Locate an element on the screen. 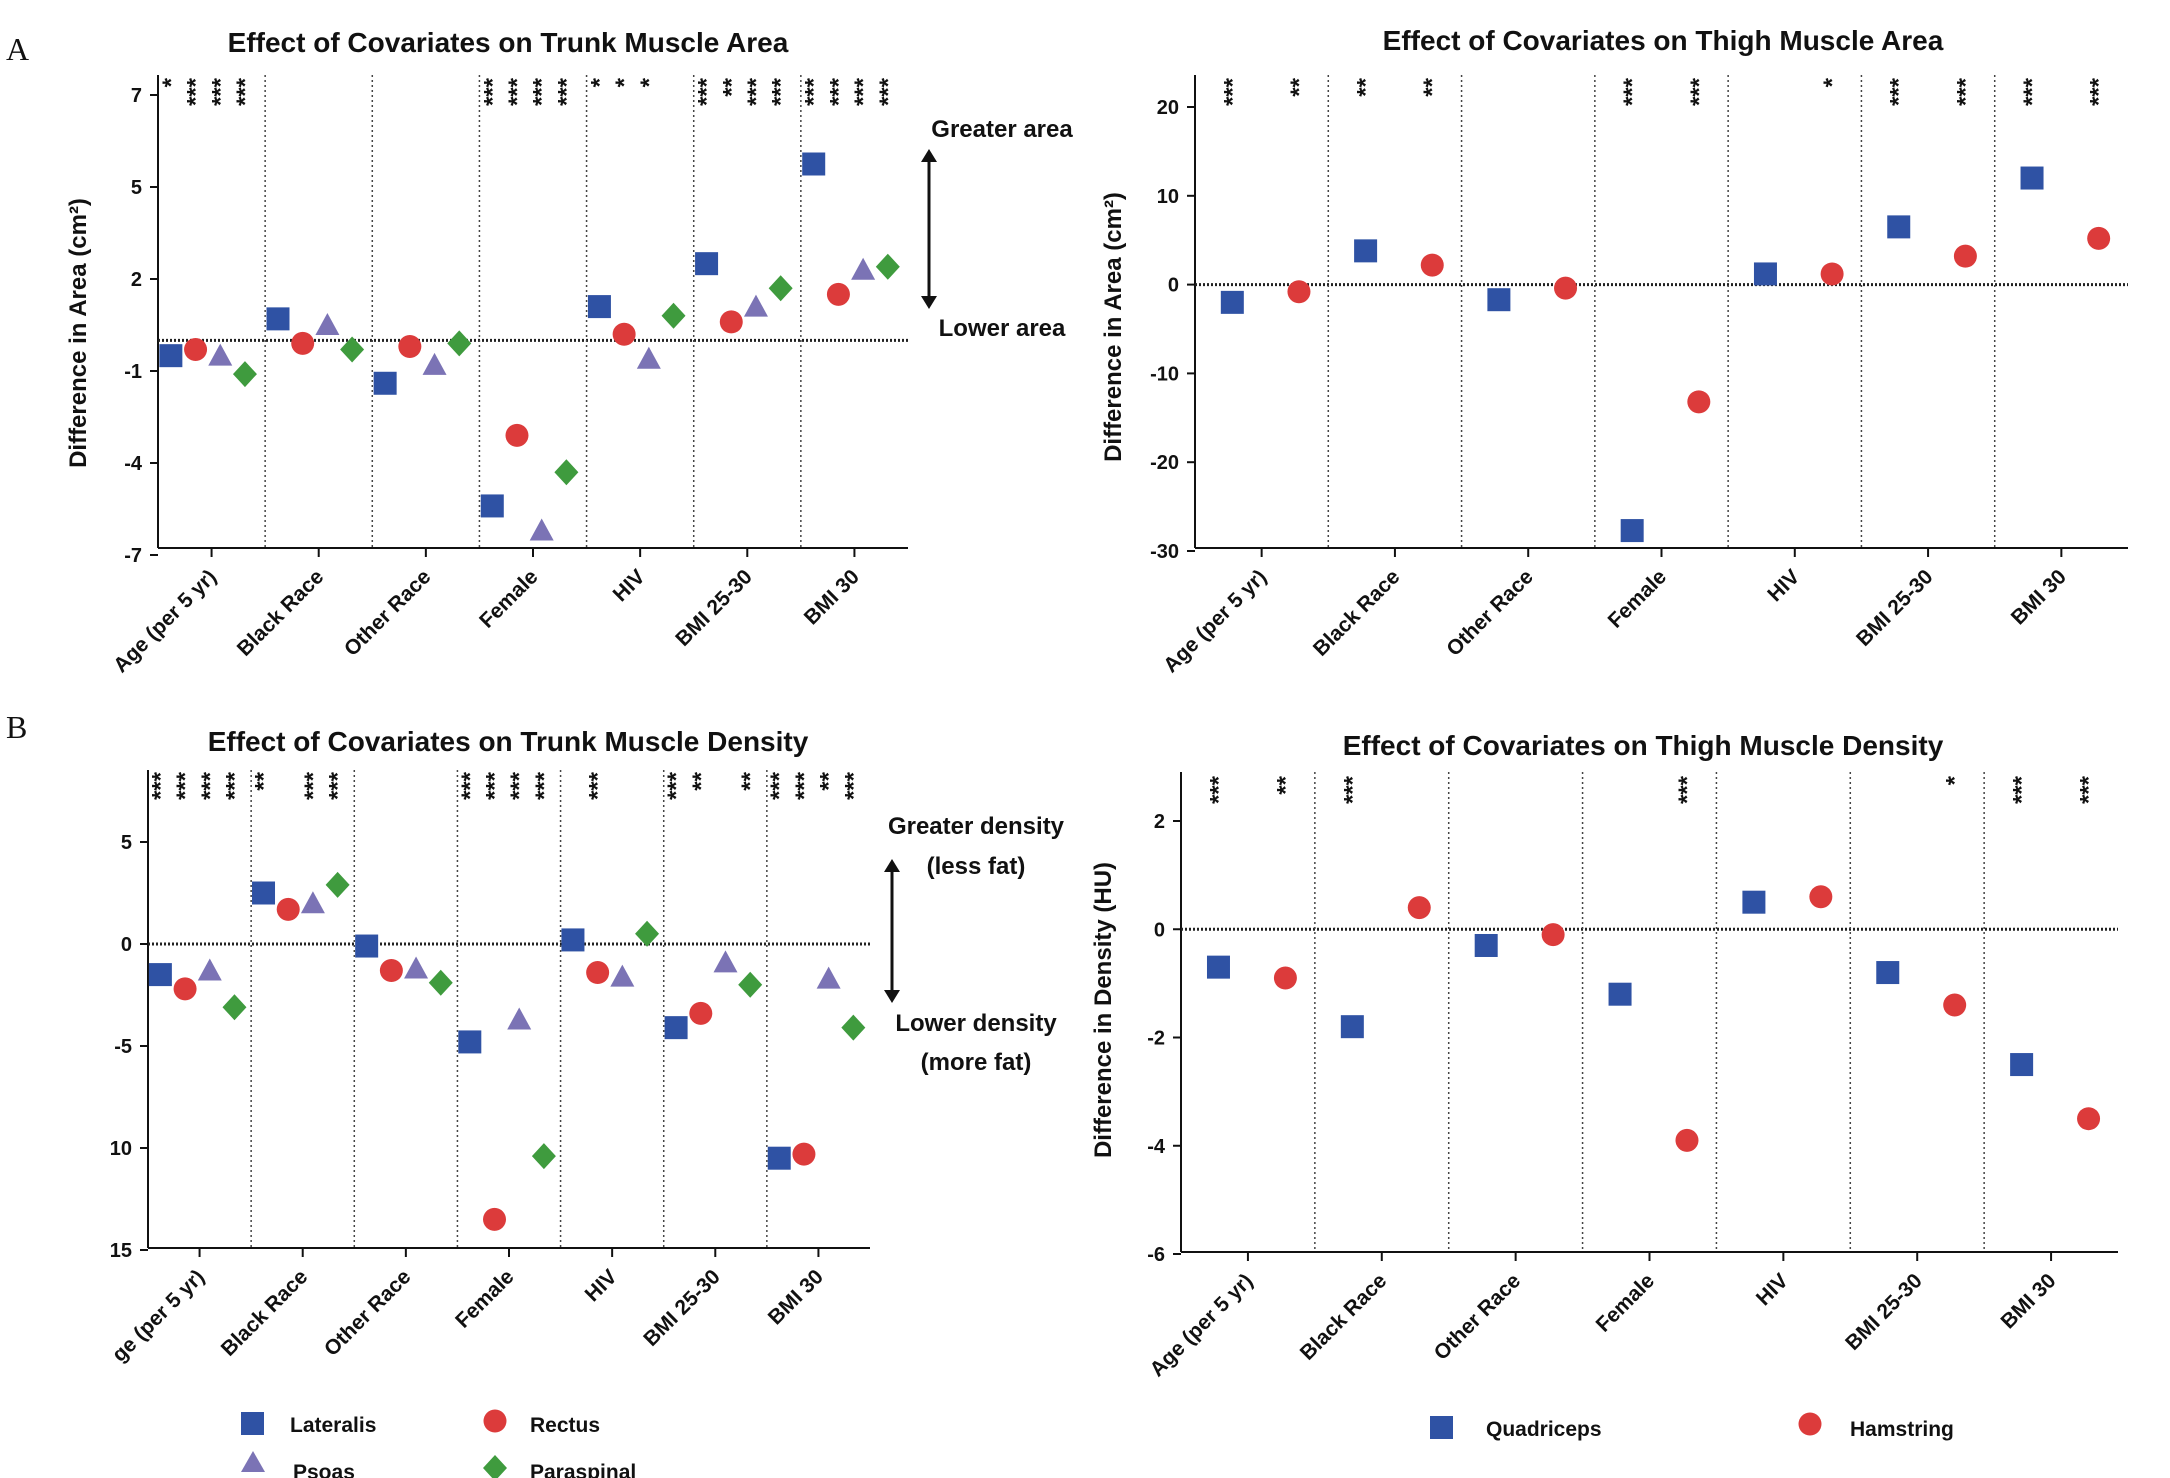 Image resolution: width=2170 pixels, height=1478 pixels. x-tick-label: Age (per 5 yr) is located at coordinates (165, 621).